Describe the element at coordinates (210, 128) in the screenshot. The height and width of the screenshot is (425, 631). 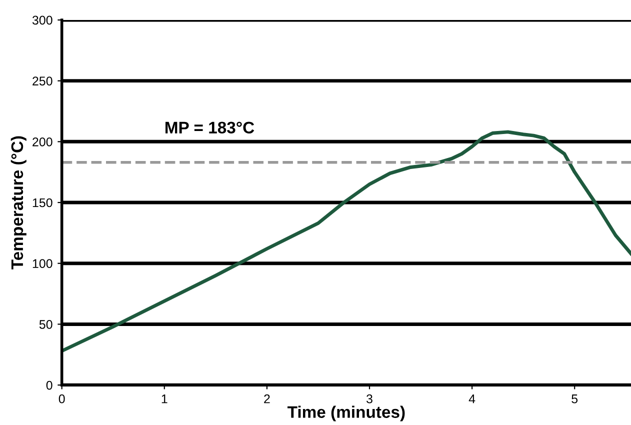
I see `ref-line-label: MP = 183°C` at that location.